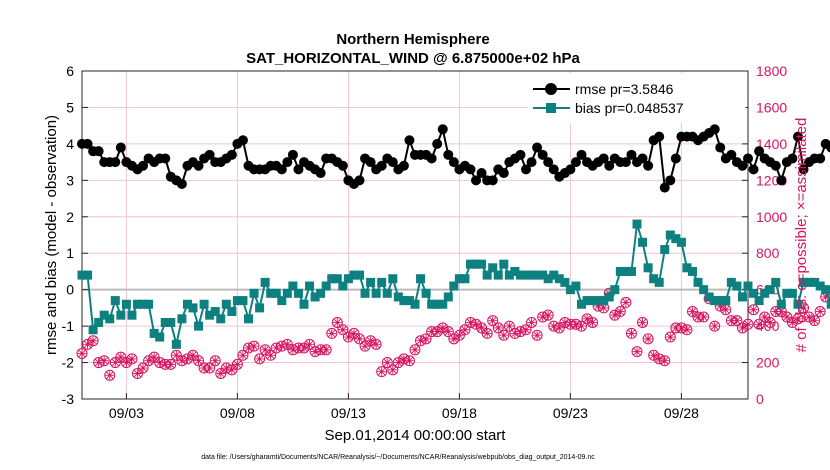  Describe the element at coordinates (68, 363) in the screenshot. I see `y-left-tick-label: -2` at that location.